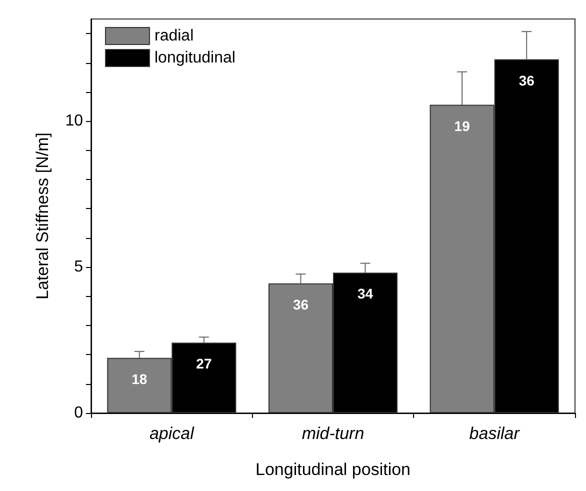 The width and height of the screenshot is (586, 491). Describe the element at coordinates (495, 433) in the screenshot. I see `x-tick-label: basilar` at that location.